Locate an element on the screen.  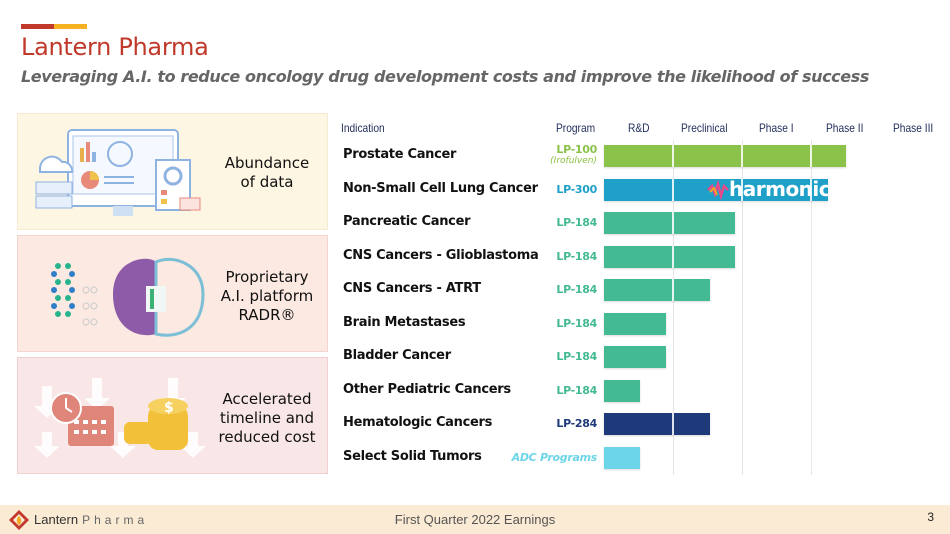
indication-label: Brain Metastases is located at coordinates (404, 322).